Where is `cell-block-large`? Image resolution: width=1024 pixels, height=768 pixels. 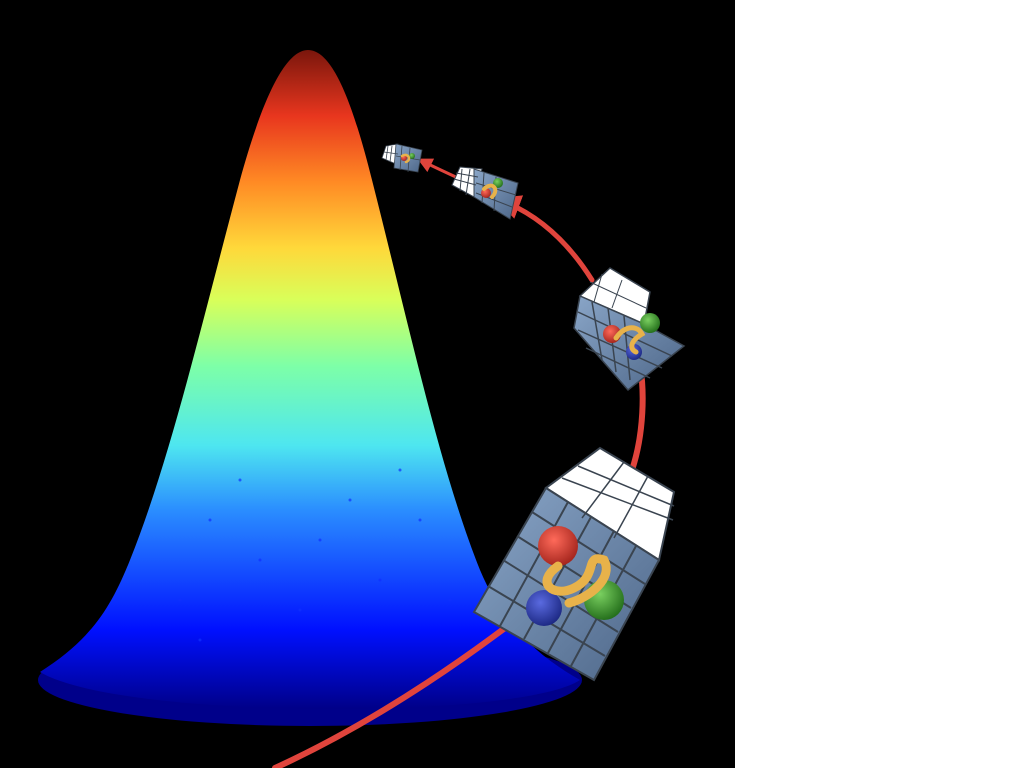
cell-block-large is located at coordinates (574, 564).